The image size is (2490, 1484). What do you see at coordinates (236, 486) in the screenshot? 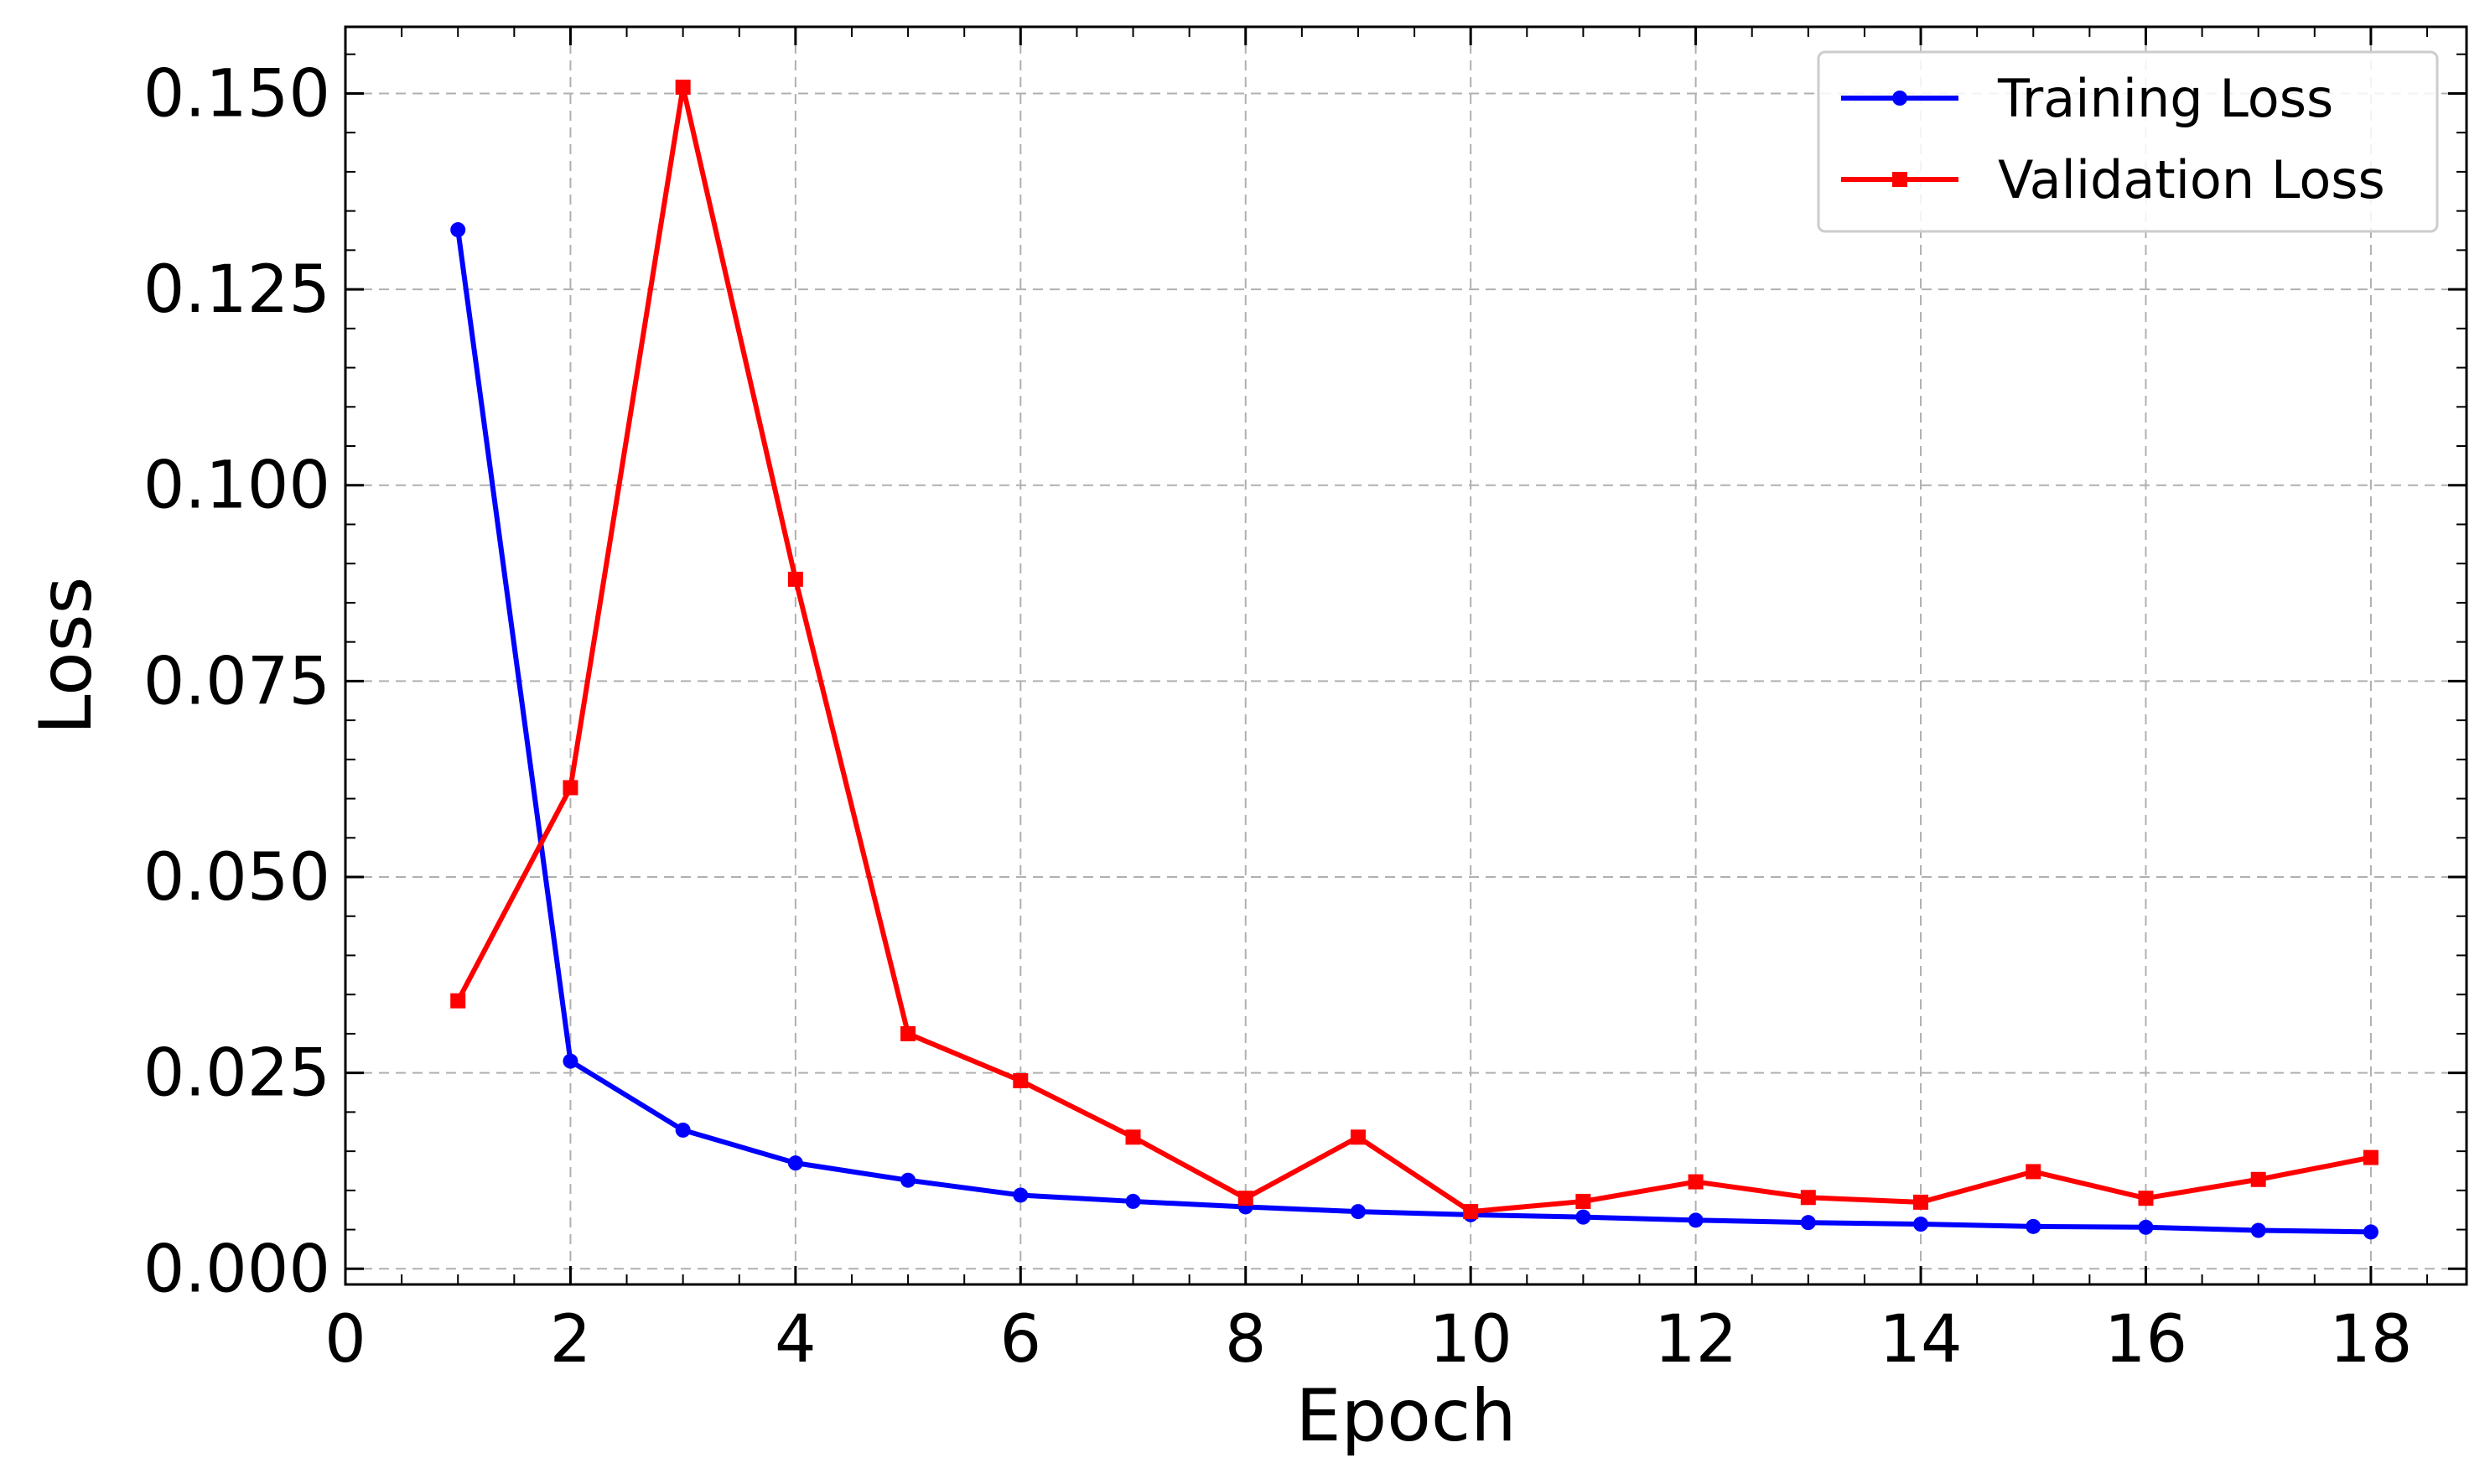
I see `y-tick-label: 0.100` at bounding box center [236, 486].